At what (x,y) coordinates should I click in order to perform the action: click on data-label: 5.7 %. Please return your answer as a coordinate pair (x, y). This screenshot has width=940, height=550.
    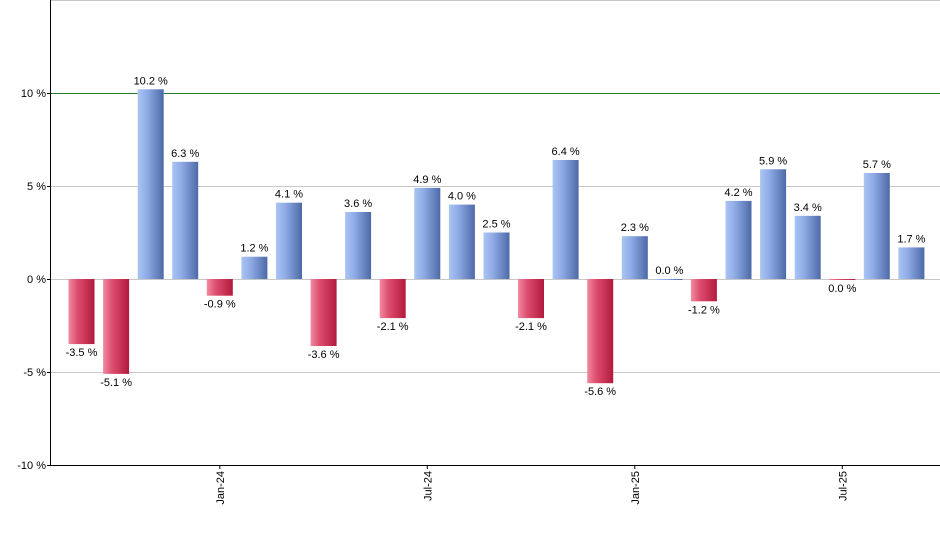
    Looking at the image, I should click on (877, 165).